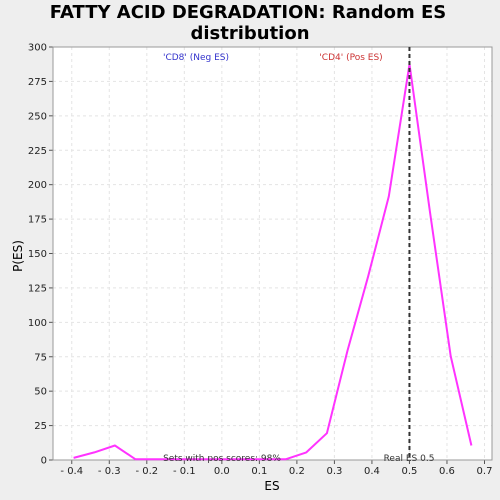 The image size is (500, 500). What do you see at coordinates (40, 392) in the screenshot?
I see `y-tick-label: 50` at bounding box center [40, 392].